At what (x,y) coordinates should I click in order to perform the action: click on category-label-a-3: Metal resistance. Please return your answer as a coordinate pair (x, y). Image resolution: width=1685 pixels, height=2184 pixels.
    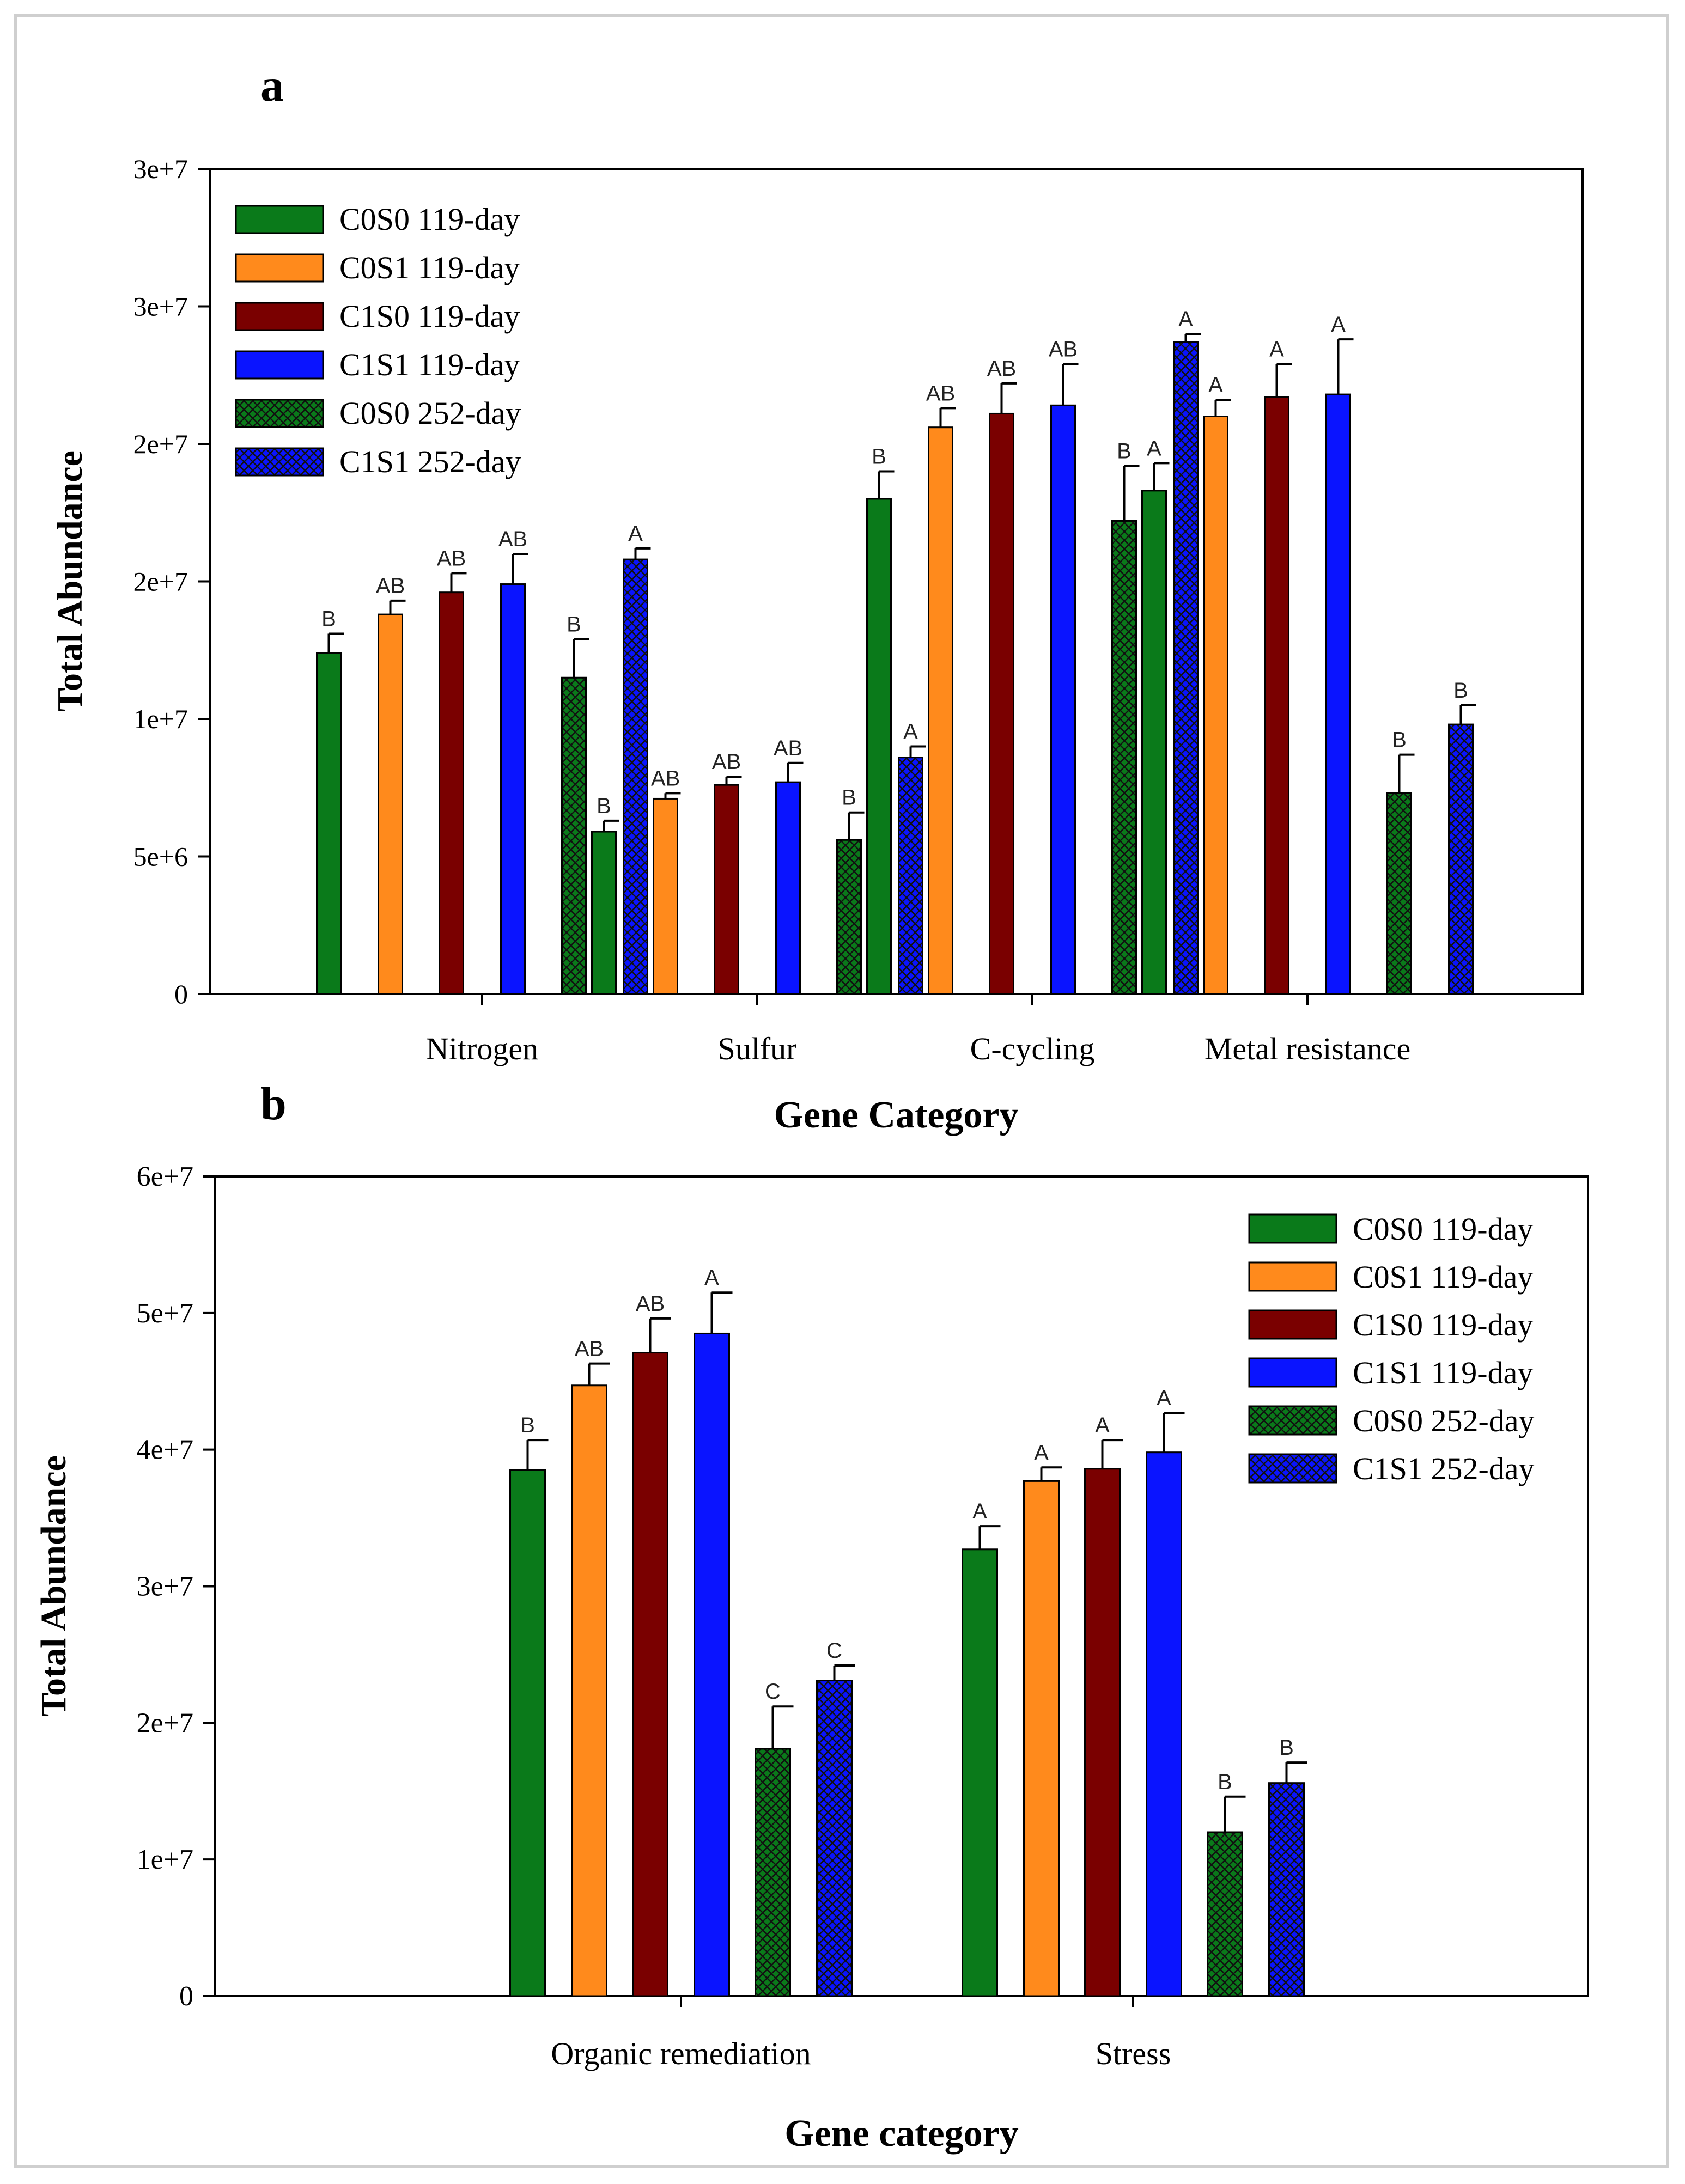
    Looking at the image, I should click on (1307, 1048).